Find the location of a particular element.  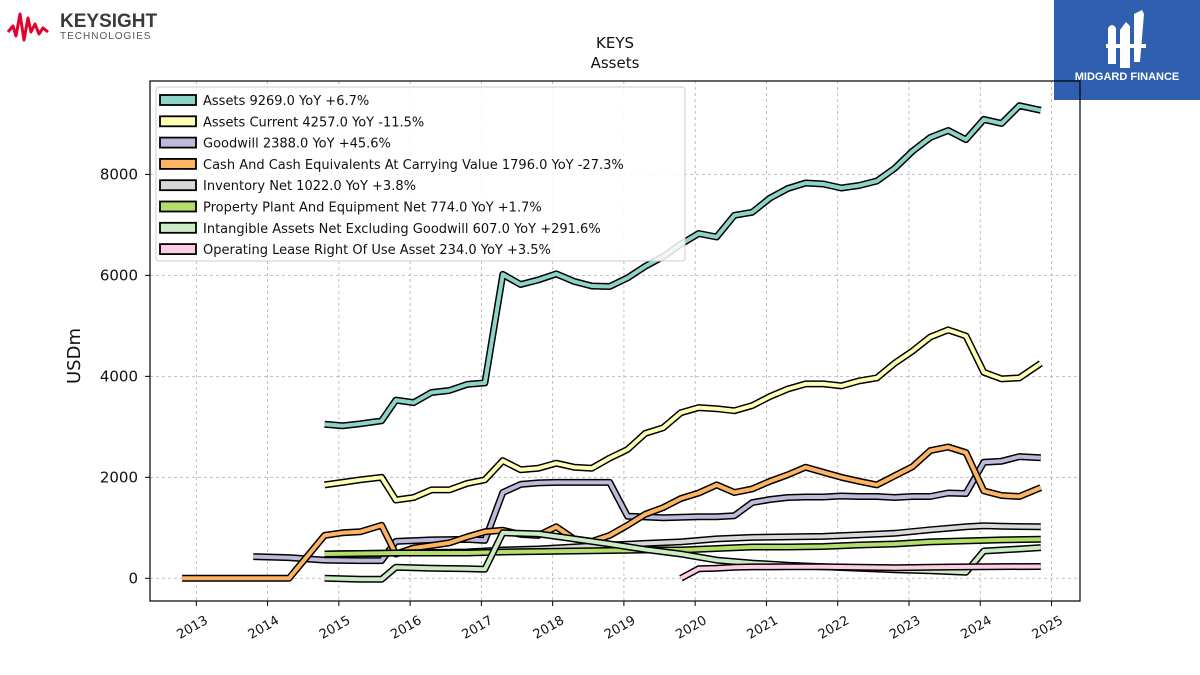

keysight-logo-mark: KEYSIGHT TECHNOLOGIES is located at coordinates (82, 26).